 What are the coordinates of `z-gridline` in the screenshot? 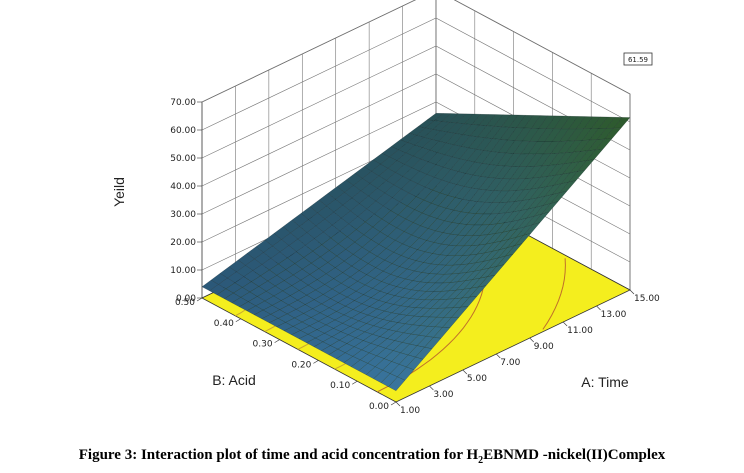 It's located at (416, 51).